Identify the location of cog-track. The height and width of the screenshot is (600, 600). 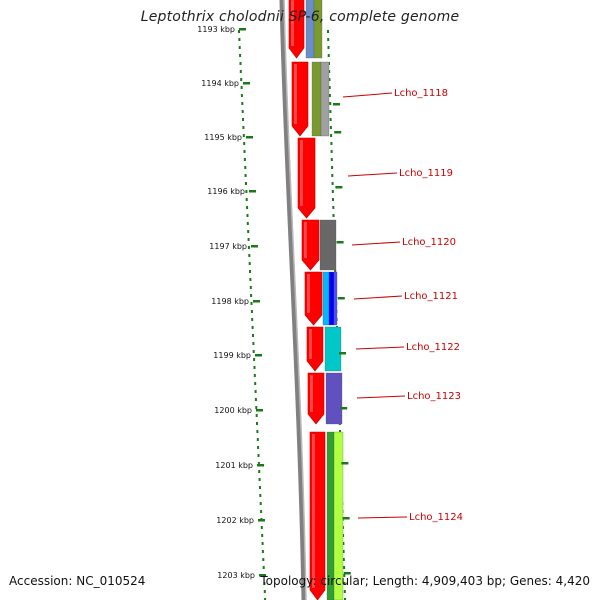
(324, 300).